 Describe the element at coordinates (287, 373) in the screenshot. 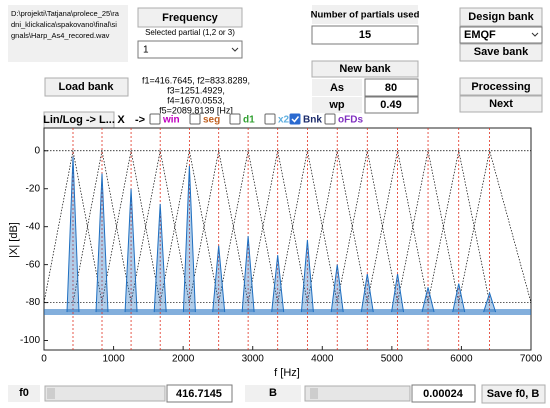

I see `x-axis-label: f [Hz]` at that location.